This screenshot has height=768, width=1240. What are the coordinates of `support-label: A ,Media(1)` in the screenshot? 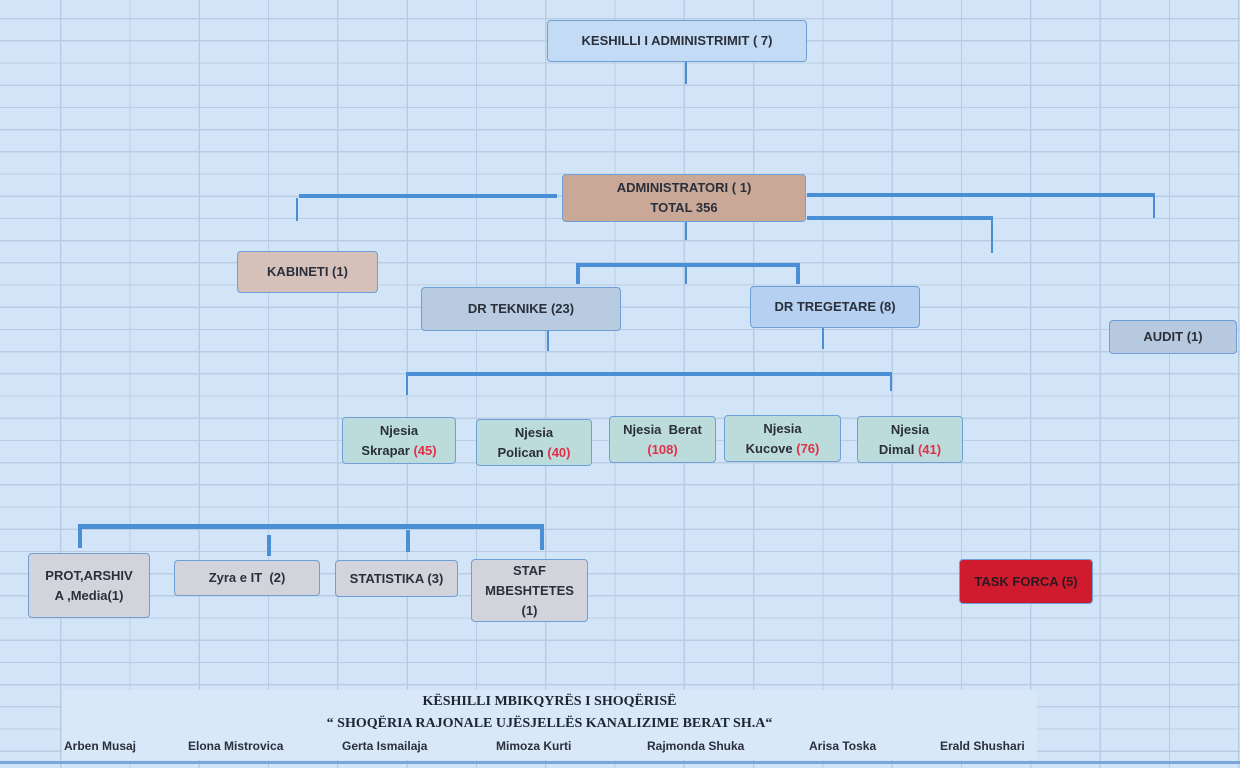 It's located at (89, 595).